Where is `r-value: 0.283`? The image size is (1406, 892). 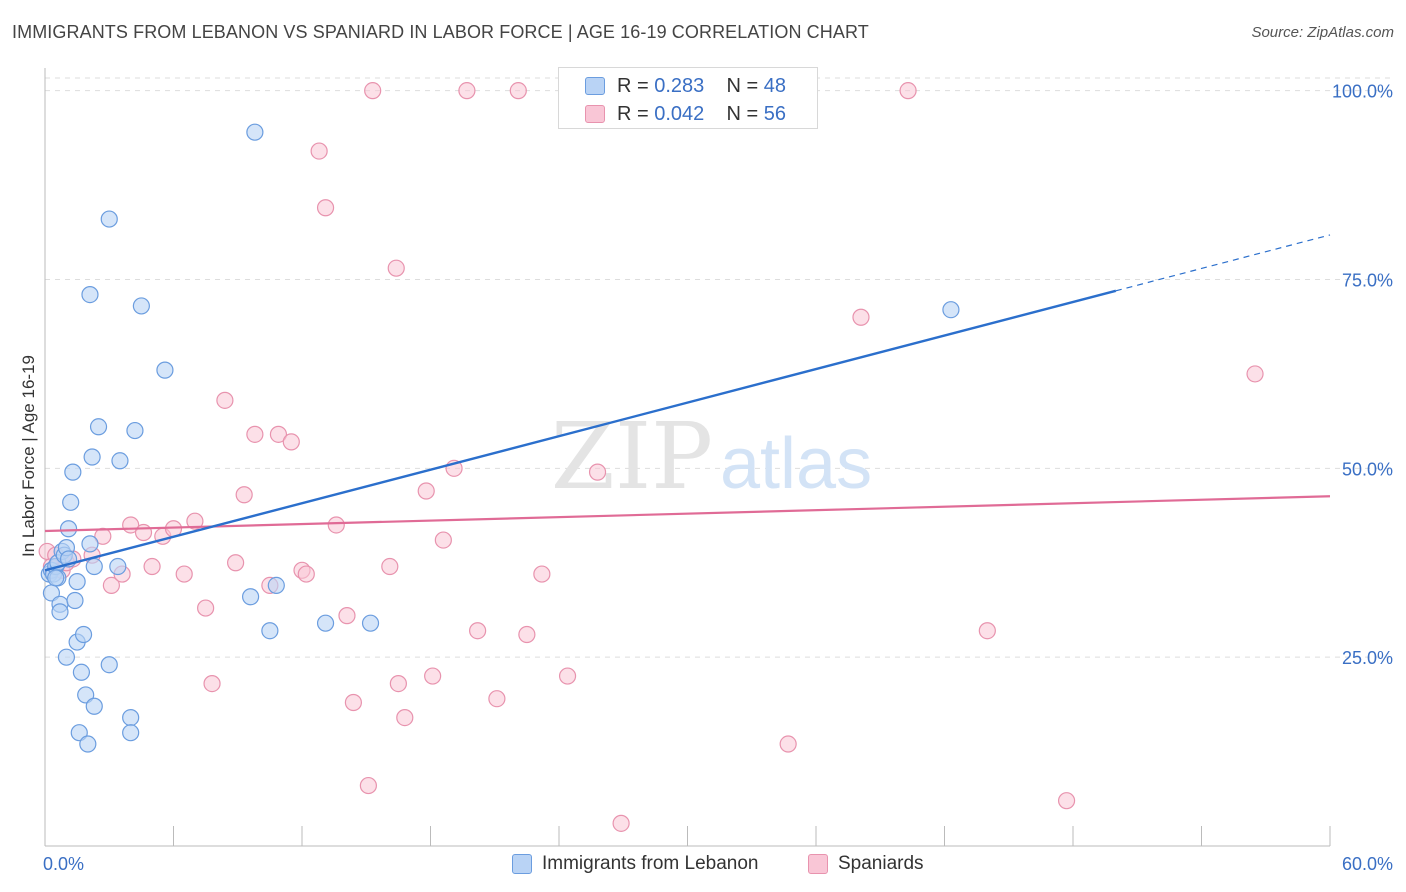 r-value: 0.283 is located at coordinates (679, 86).